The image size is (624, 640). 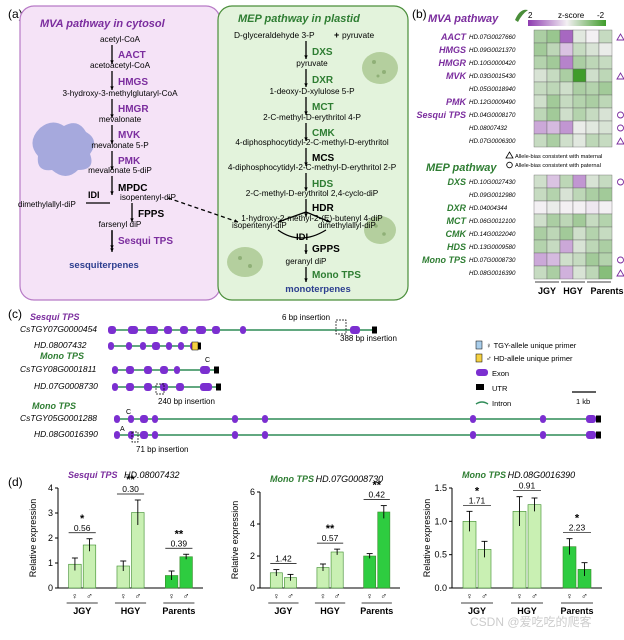 What do you see at coordinates (259, 225) in the screenshot?
I see `mep-ipp: isopentenyl-diP` at bounding box center [259, 225].